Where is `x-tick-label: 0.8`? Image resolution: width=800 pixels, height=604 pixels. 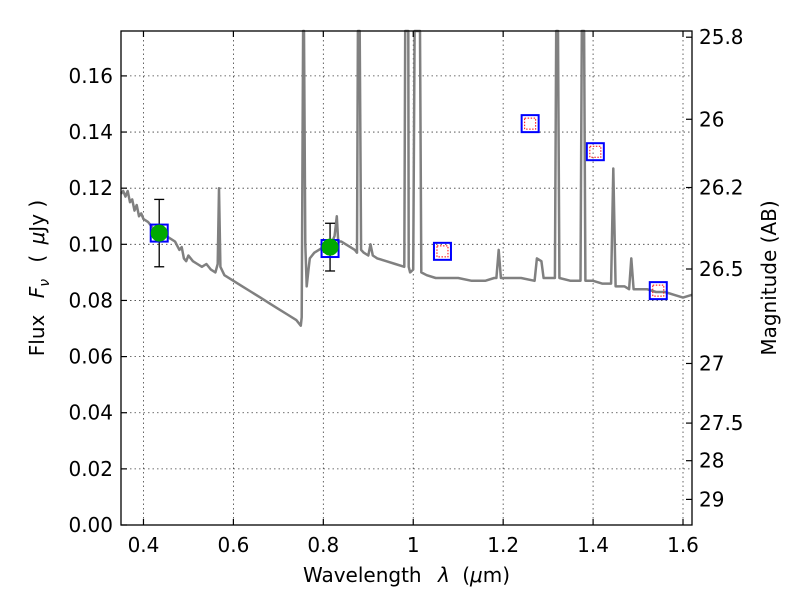 x-tick-label: 0.8 is located at coordinates (323, 545).